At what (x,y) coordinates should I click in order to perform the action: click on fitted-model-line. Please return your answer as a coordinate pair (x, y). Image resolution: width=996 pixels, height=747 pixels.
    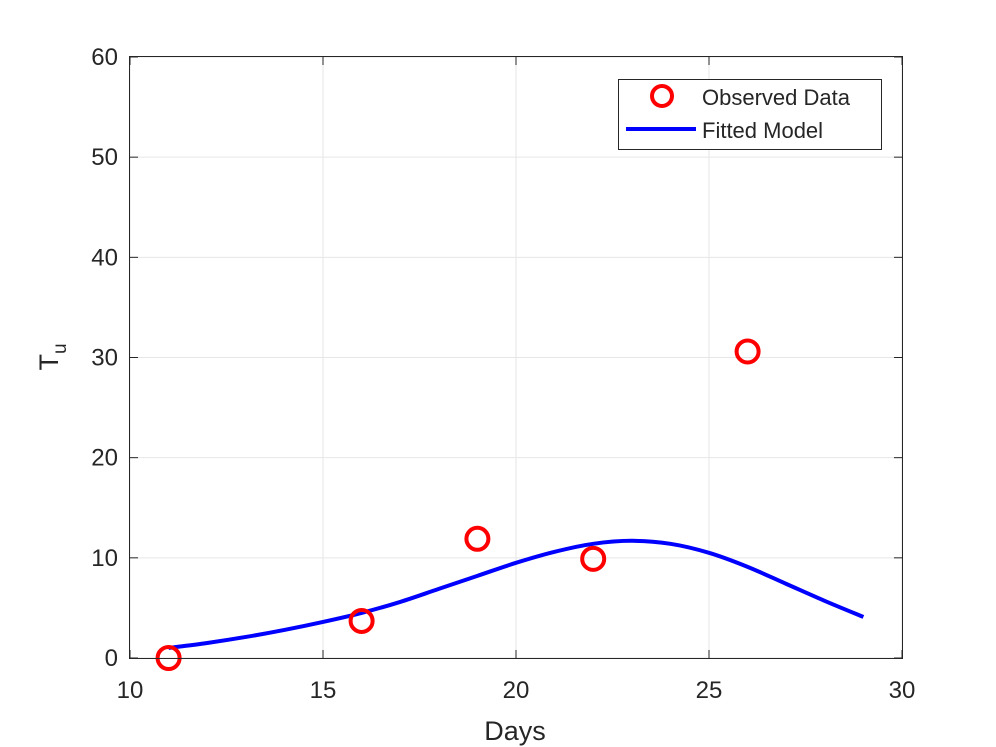
    Looking at the image, I should click on (516, 594).